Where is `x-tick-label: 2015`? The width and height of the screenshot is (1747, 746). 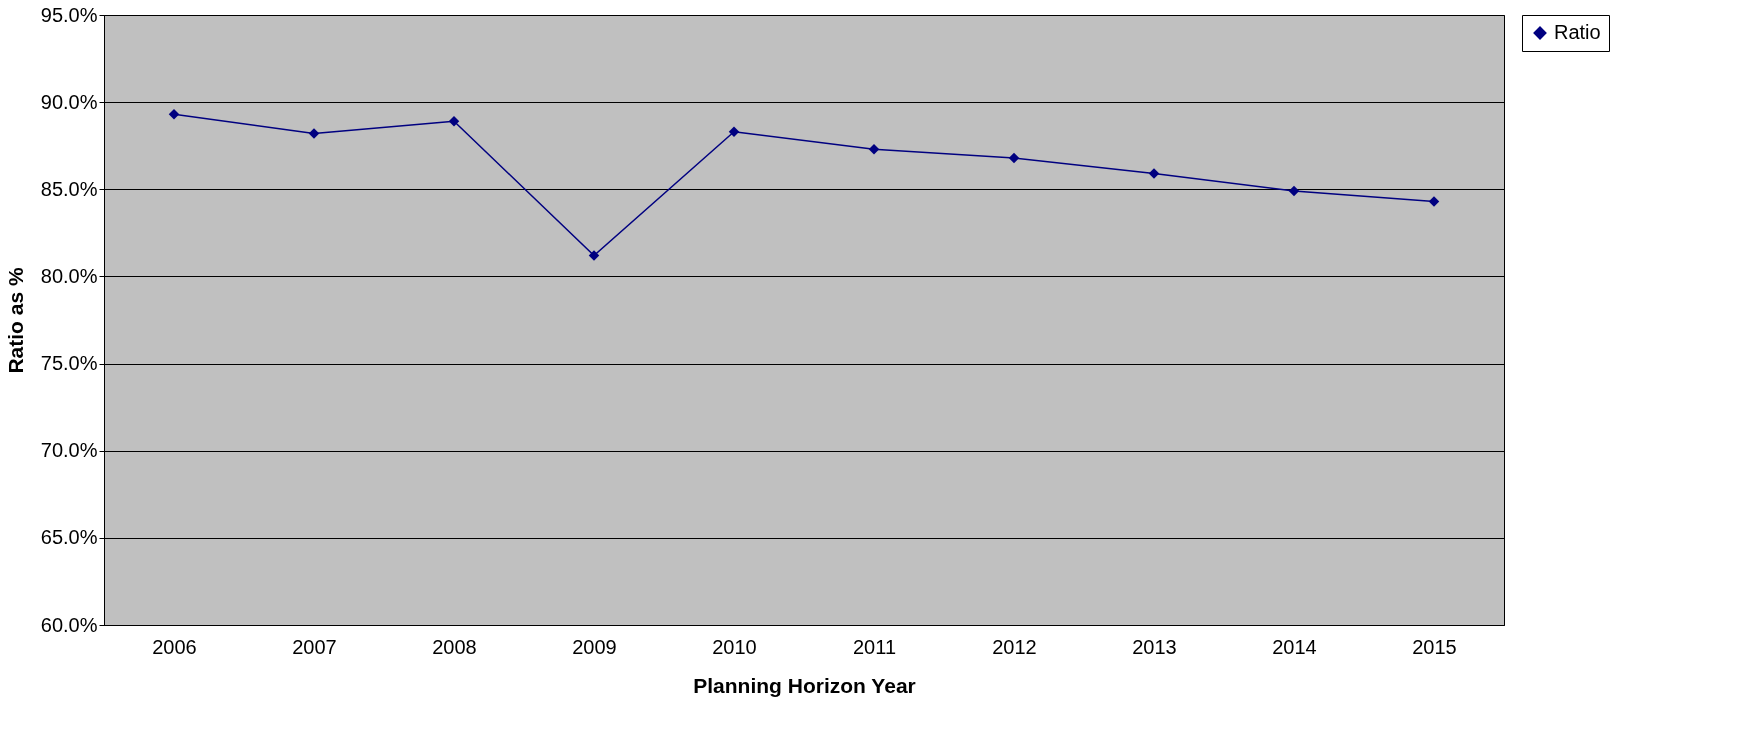
x-tick-label: 2015 is located at coordinates (1434, 646).